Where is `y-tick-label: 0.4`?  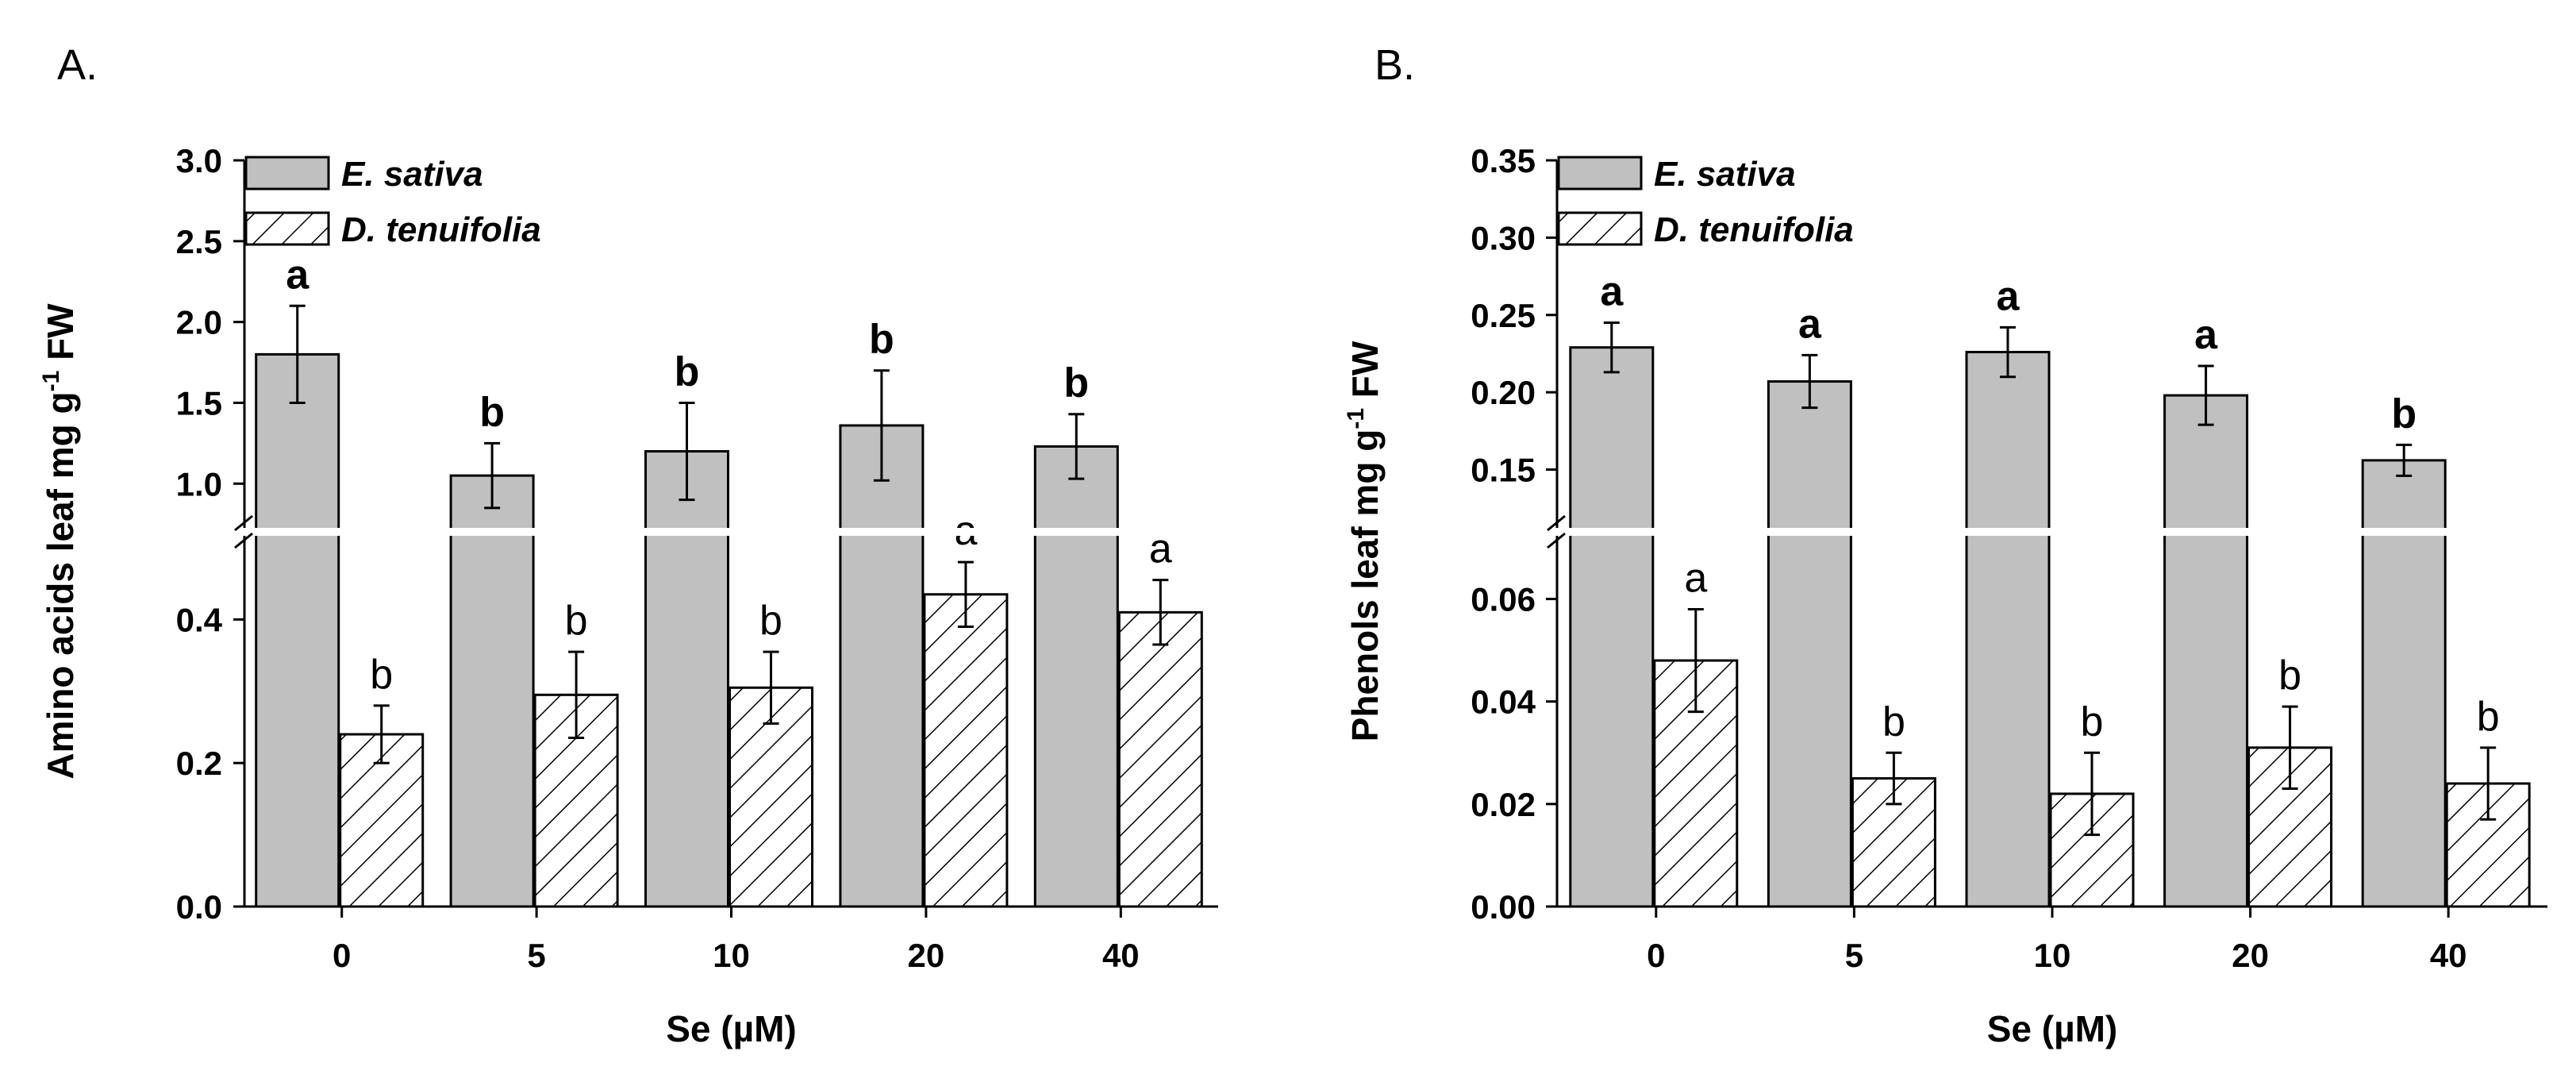 y-tick-label: 0.4 is located at coordinates (199, 619).